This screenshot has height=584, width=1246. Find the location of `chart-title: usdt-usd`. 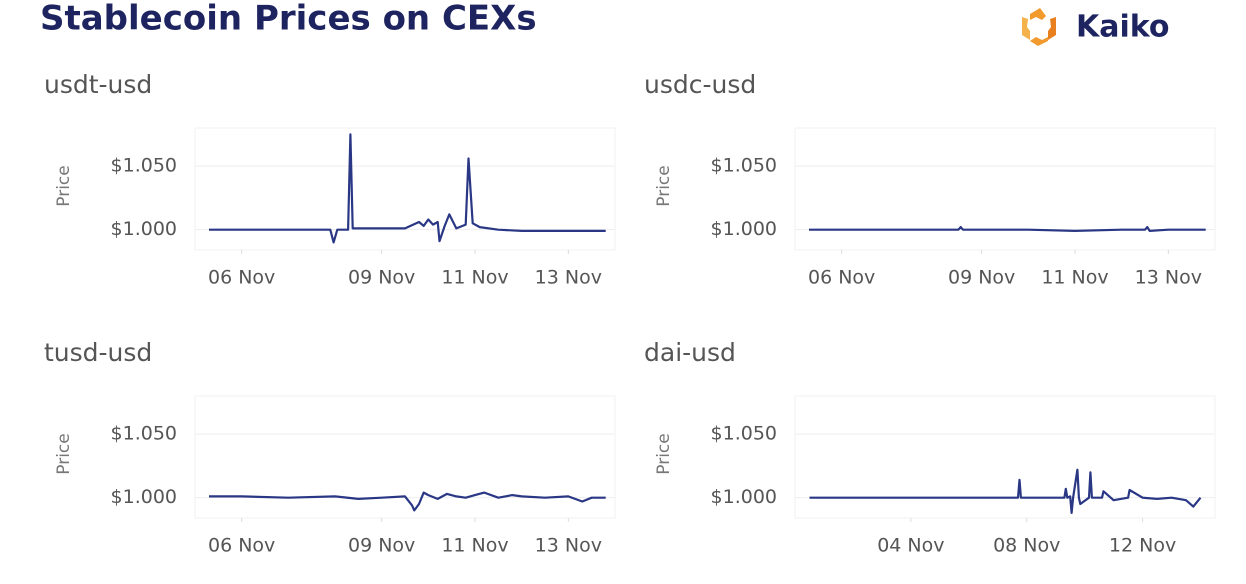

chart-title: usdt-usd is located at coordinates (98, 84).